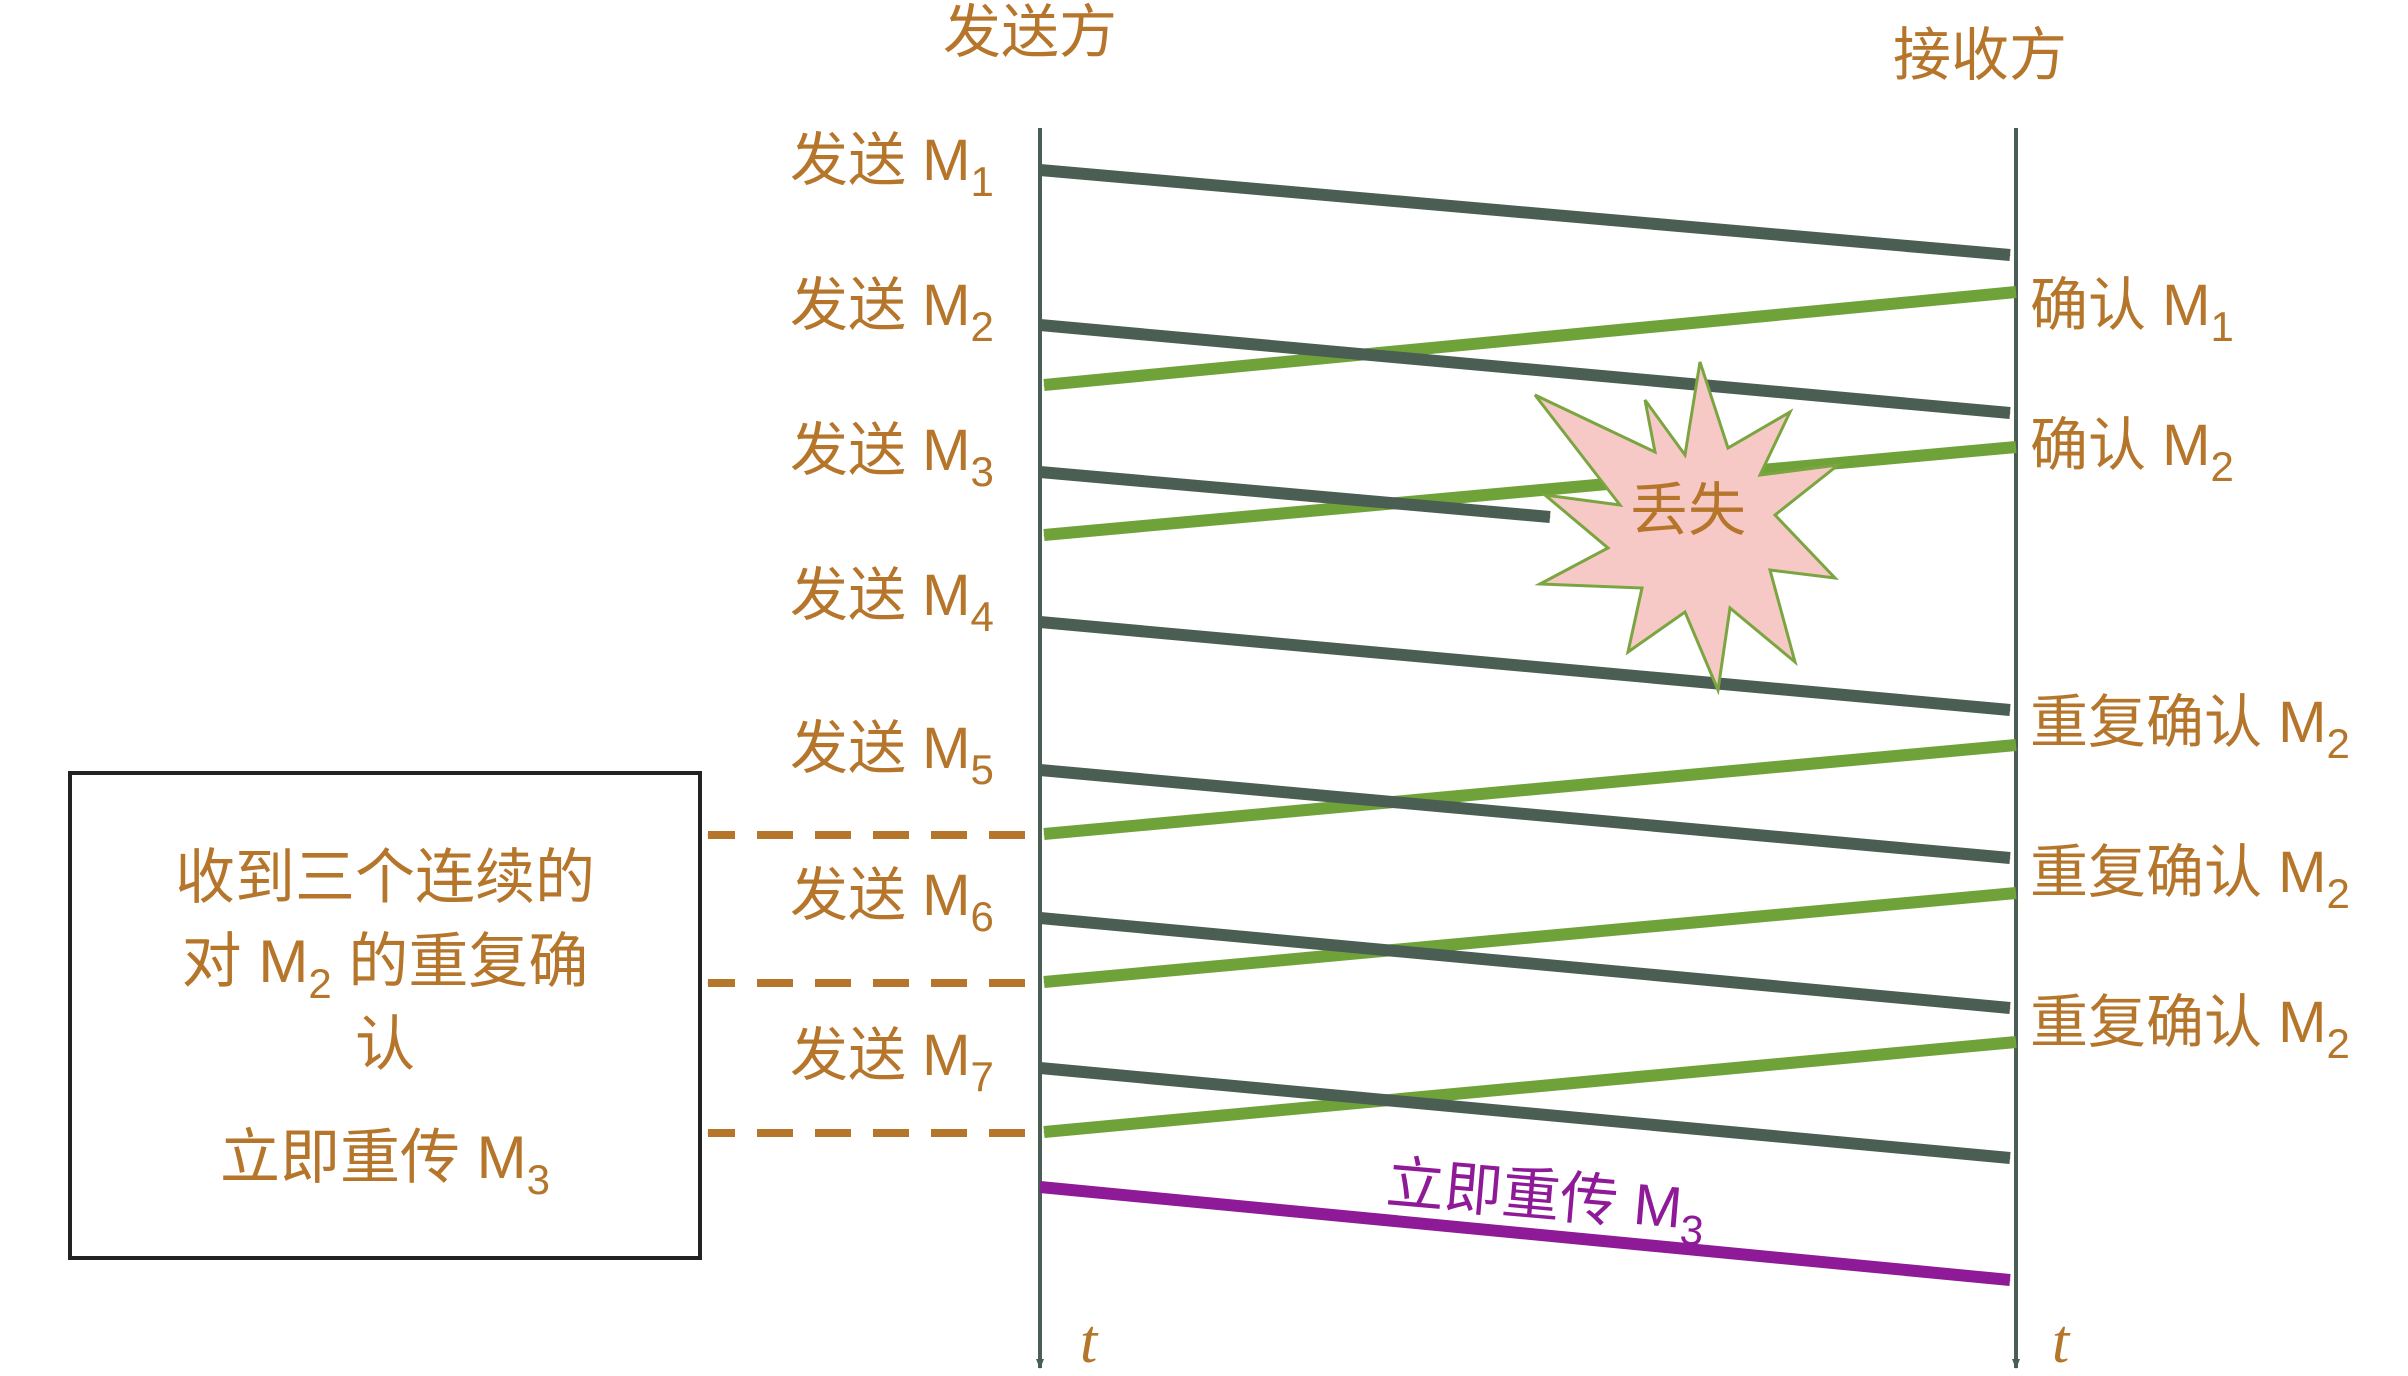  What do you see at coordinates (1030, 32) in the screenshot?
I see `sender-title: 发送方` at bounding box center [1030, 32].